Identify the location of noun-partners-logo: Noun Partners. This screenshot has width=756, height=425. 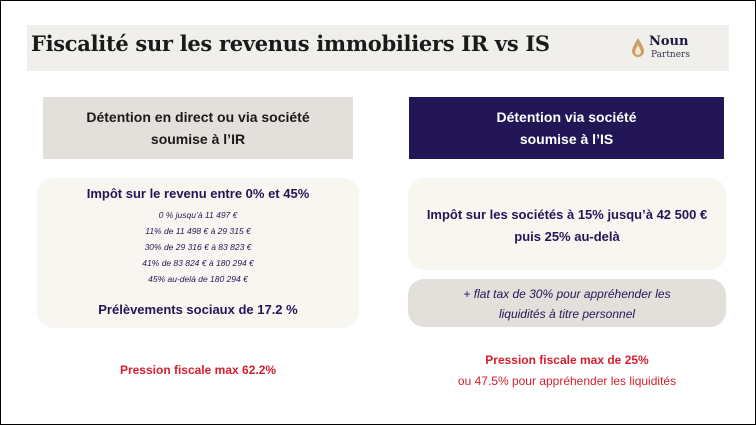
(674, 49).